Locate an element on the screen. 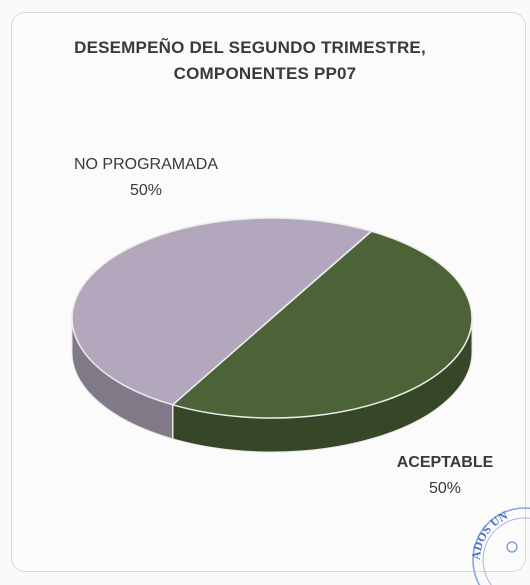  chart-title-line-1: DESEMPEÑO DEL SEGUNDO TRIMESTRE, is located at coordinates (250, 47).